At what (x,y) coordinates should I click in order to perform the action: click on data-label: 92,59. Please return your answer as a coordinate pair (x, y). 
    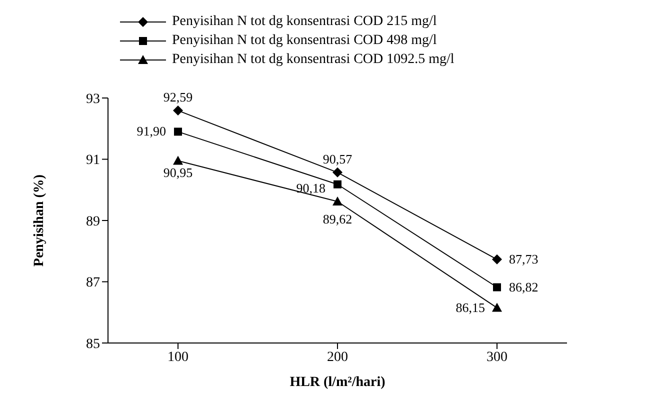
    Looking at the image, I should click on (178, 97).